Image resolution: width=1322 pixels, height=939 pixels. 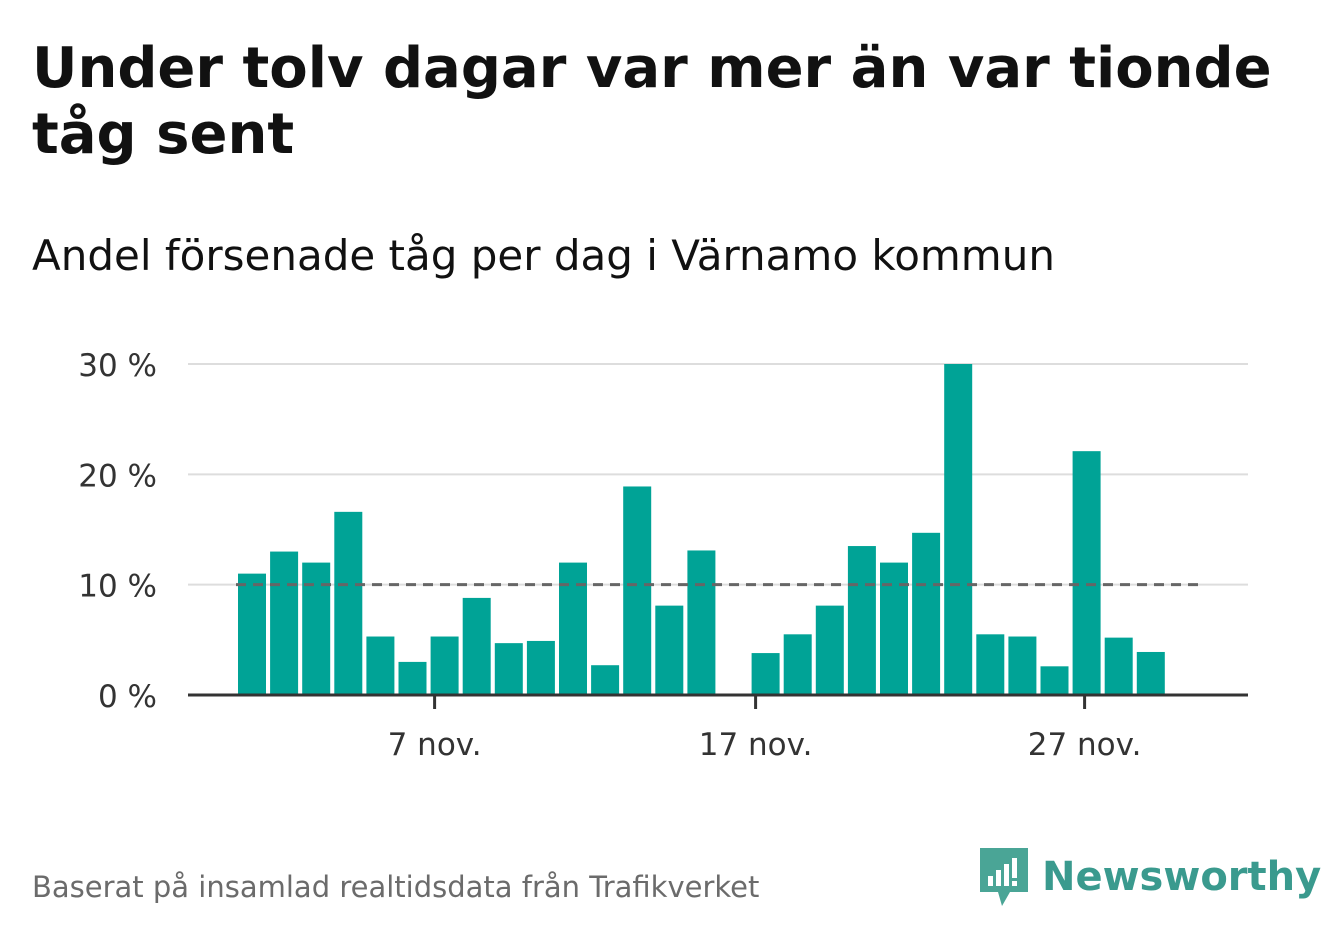 What do you see at coordinates (117, 366) in the screenshot?
I see `y-tick-label: 30 %` at bounding box center [117, 366].